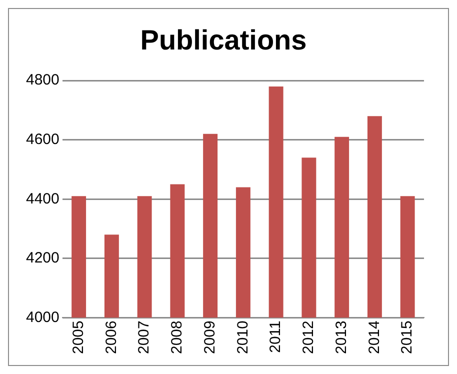 The image size is (457, 374). Describe the element at coordinates (341, 337) in the screenshot. I see `x-tick-label: 2013` at that location.